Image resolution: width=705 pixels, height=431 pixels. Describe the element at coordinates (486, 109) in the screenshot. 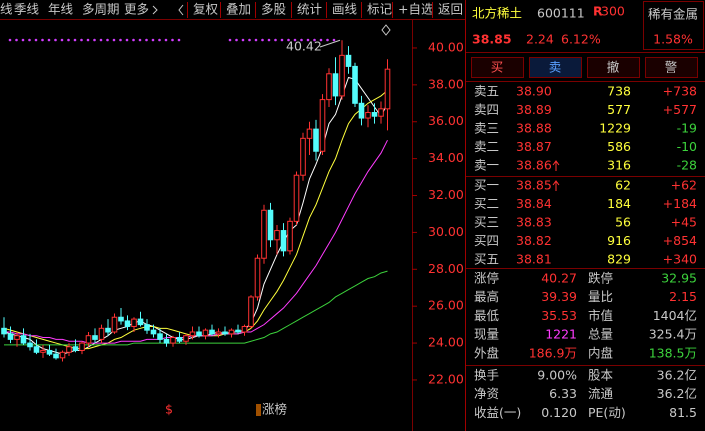

I see `book-label: 卖四` at that location.